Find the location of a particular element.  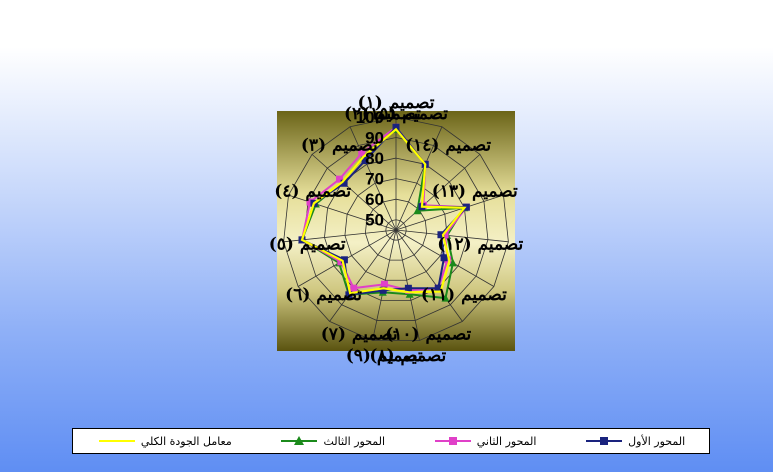

category-label: تصميم (١٤) is located at coordinates (448, 145).